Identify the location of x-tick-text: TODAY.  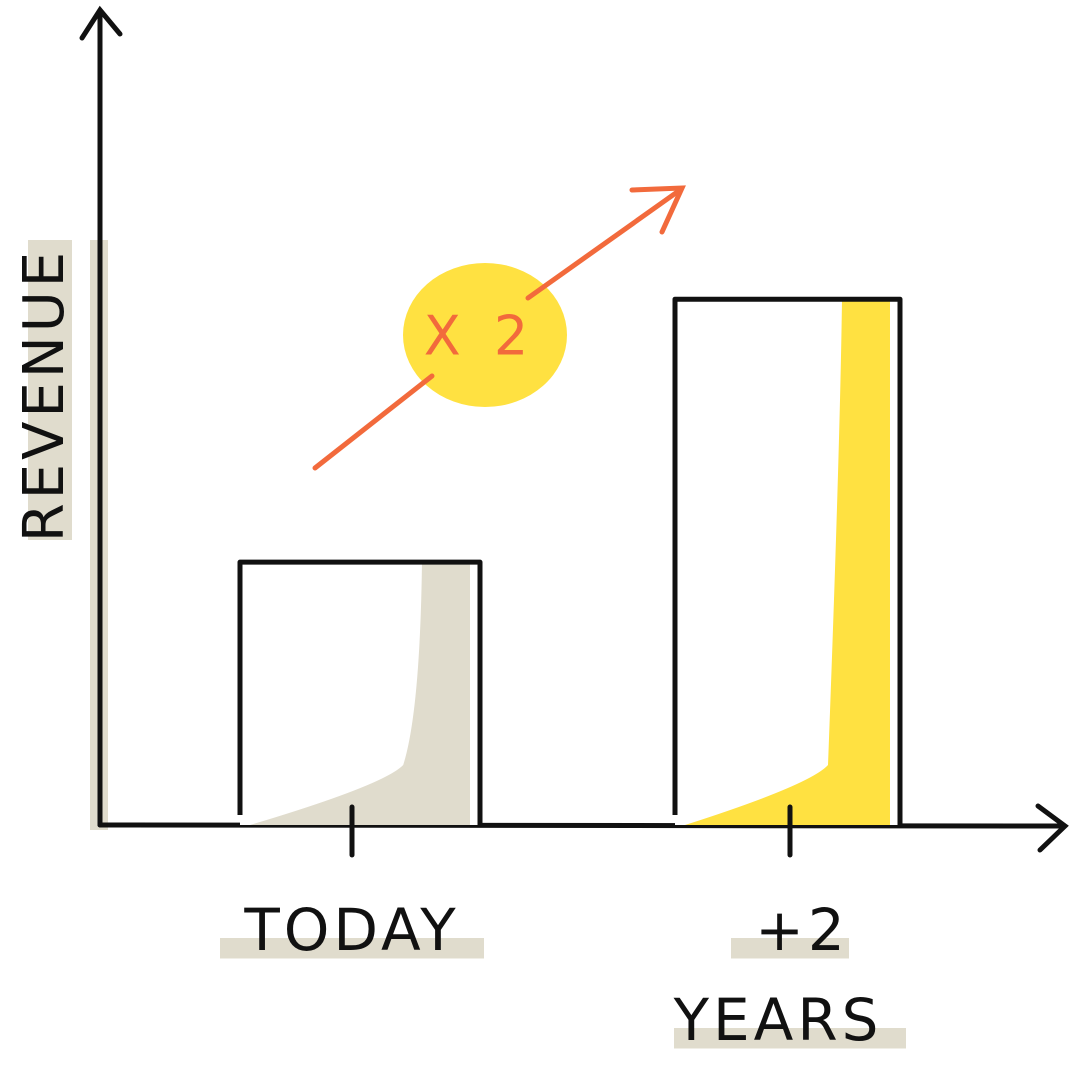
(352, 930).